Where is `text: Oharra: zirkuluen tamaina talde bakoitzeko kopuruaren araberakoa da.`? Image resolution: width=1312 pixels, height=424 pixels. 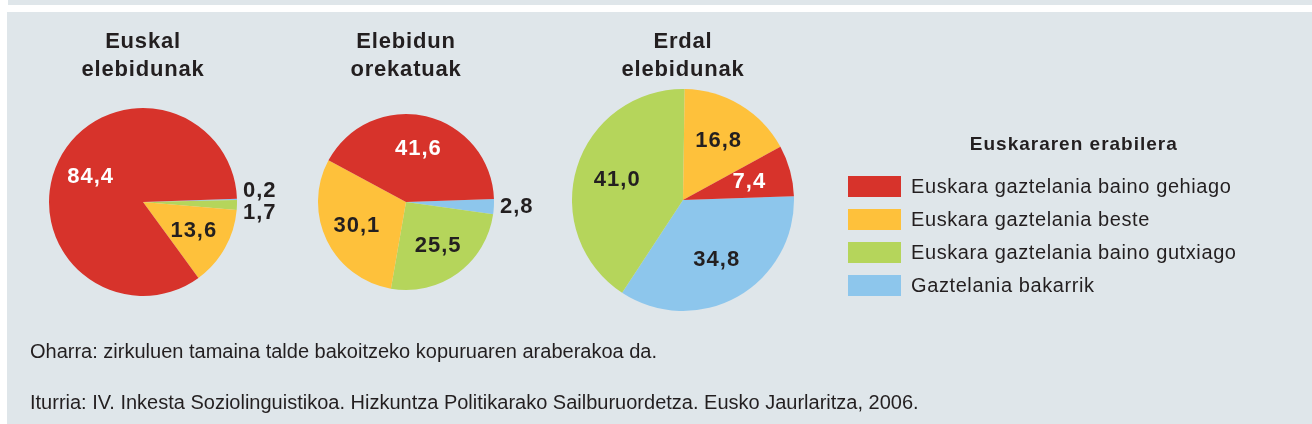
text: Oharra: zirkuluen tamaina talde bakoitzeko kopuruaren araberakoa da. is located at coordinates (344, 351).